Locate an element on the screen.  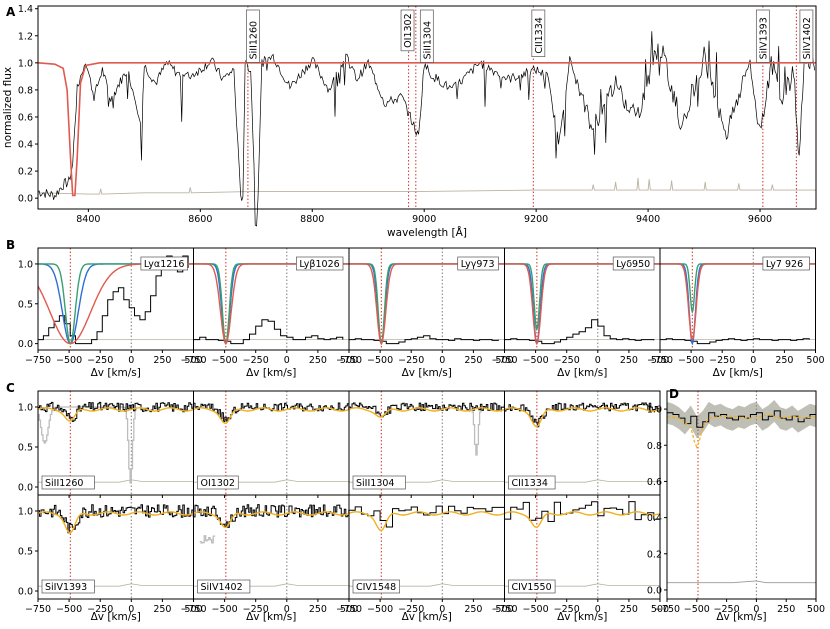
subpanel-label-text: Ly7 926 is located at coordinates (784, 264).